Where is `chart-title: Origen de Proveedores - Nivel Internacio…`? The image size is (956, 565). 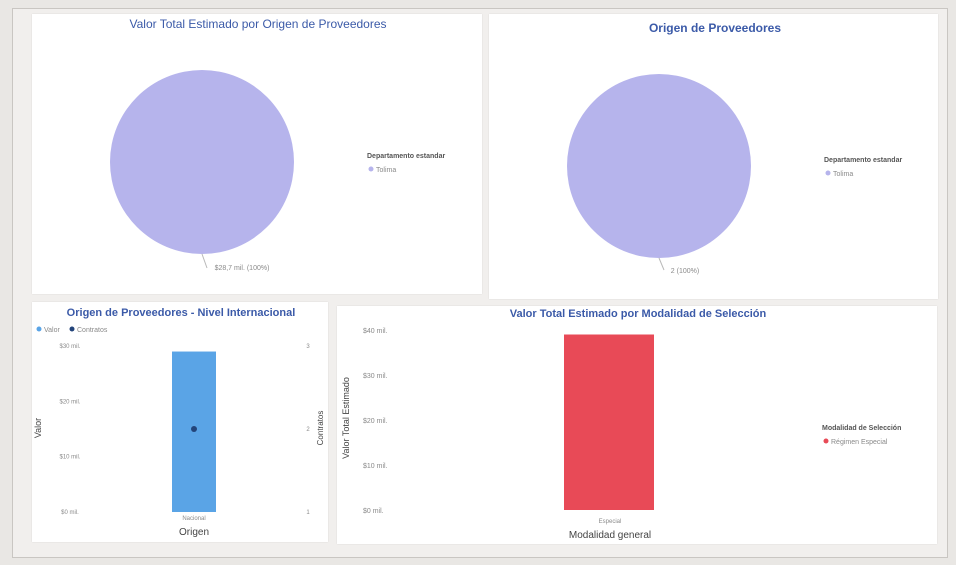
chart-title: Origen de Proveedores - Nivel Internacio… is located at coordinates (181, 313).